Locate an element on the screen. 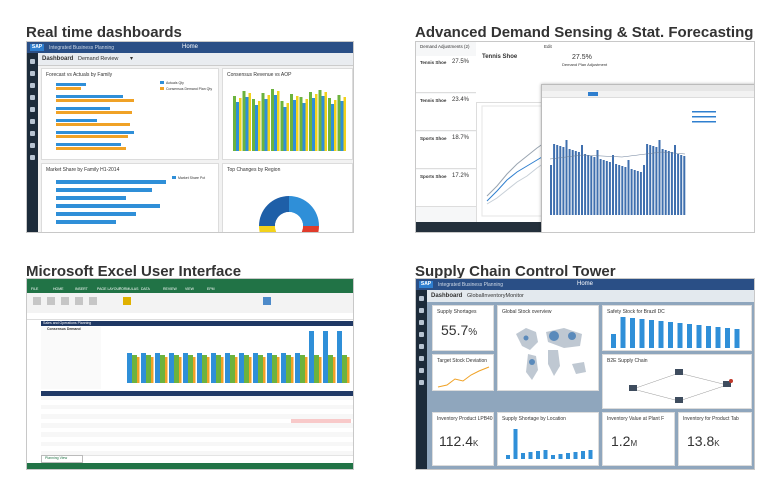  menu-item: VIEW is located at coordinates (189, 289).